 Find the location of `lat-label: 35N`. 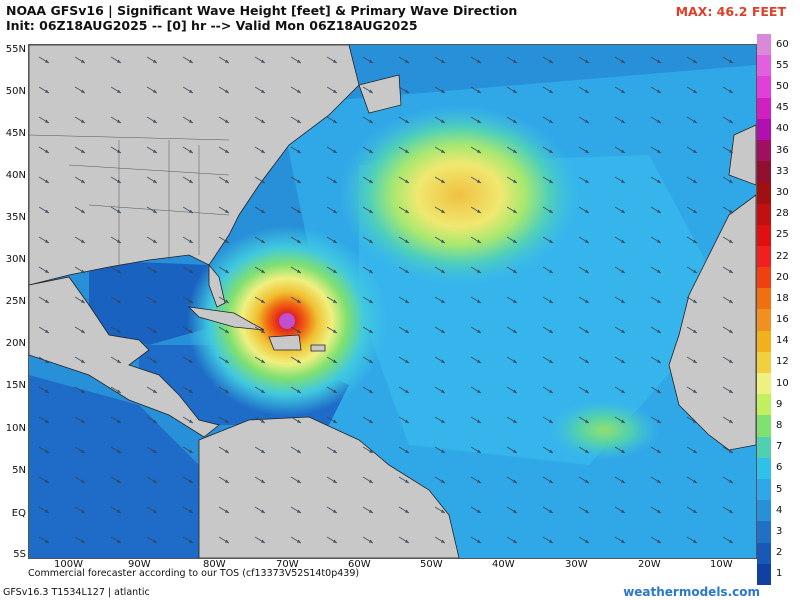

lat-label: 35N is located at coordinates (15, 217).